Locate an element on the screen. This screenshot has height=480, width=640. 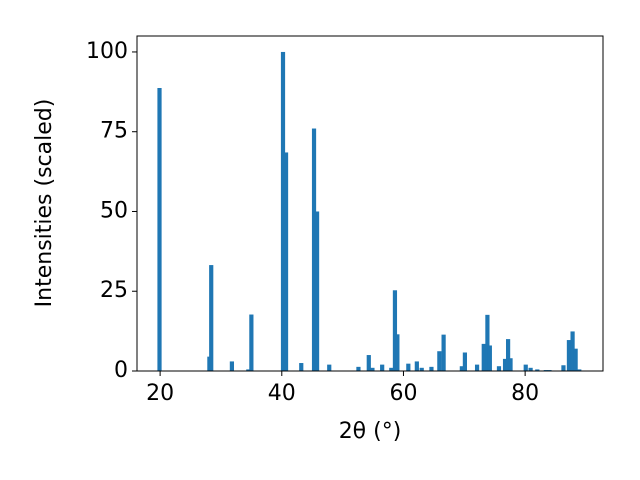
y-tick-label: 75 is located at coordinates (114, 131).